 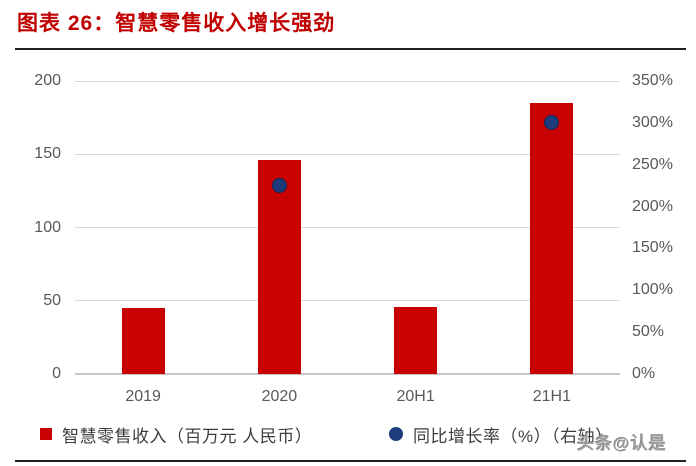 What do you see at coordinates (652, 206) in the screenshot?
I see `right-axis-tick: 200%` at bounding box center [652, 206].